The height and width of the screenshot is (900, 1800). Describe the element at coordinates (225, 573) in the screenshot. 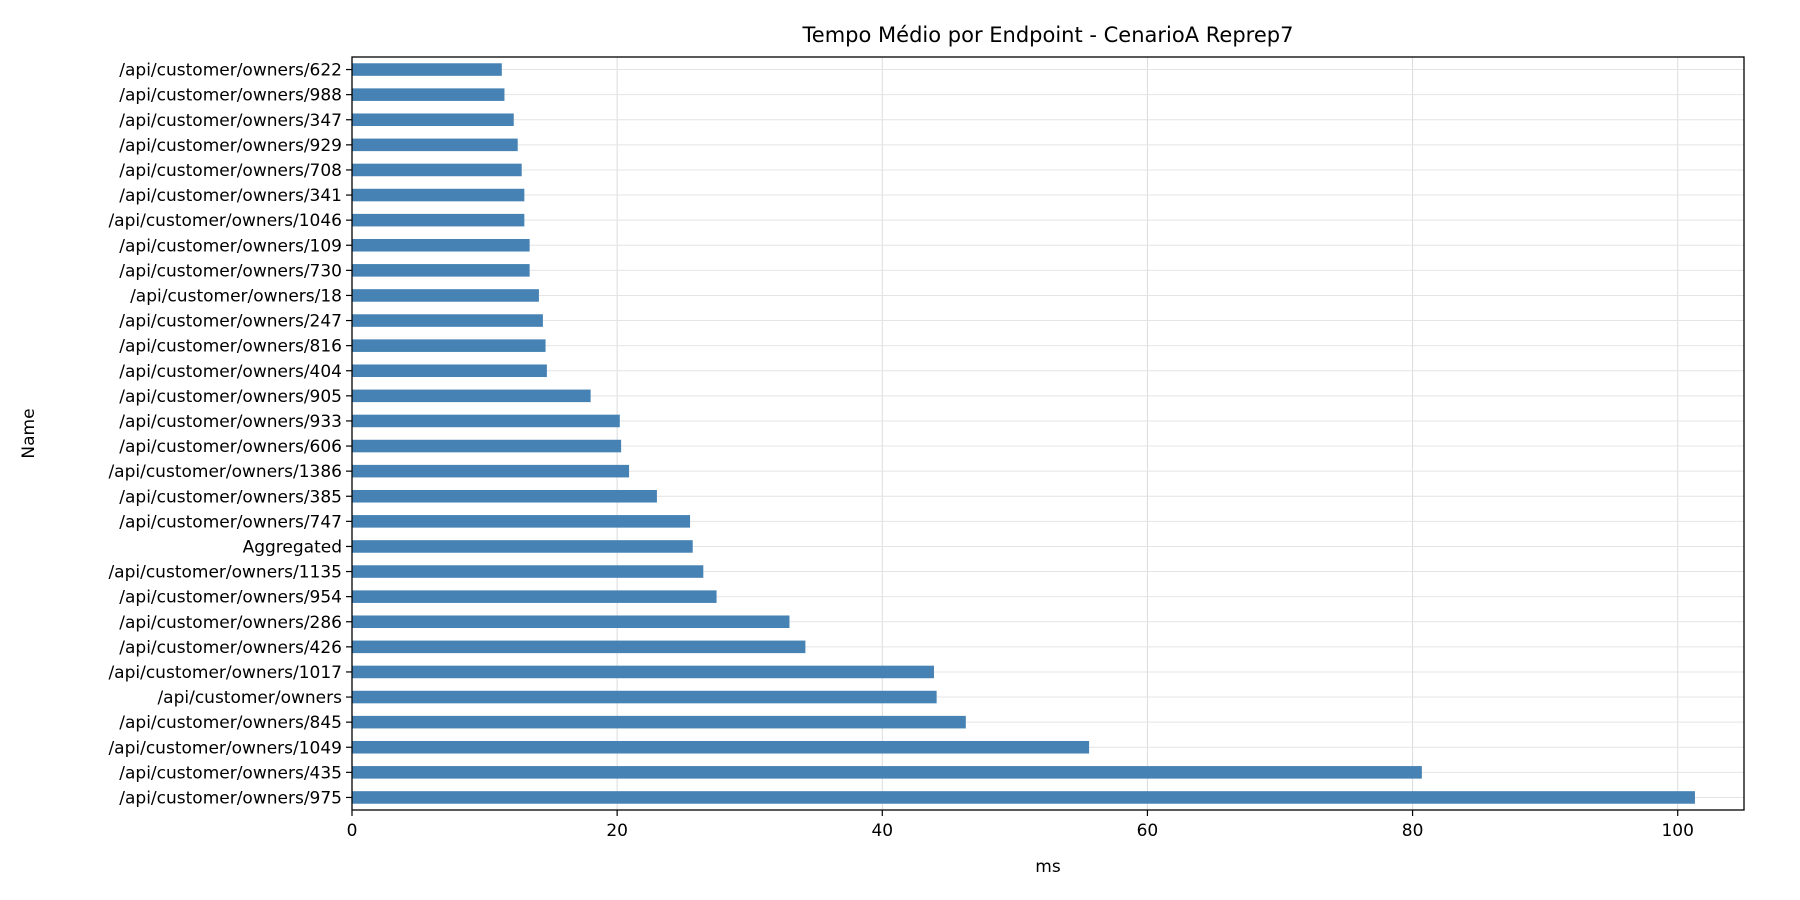

I see `y-tick-label: /api/customer/owners/1135` at that location.